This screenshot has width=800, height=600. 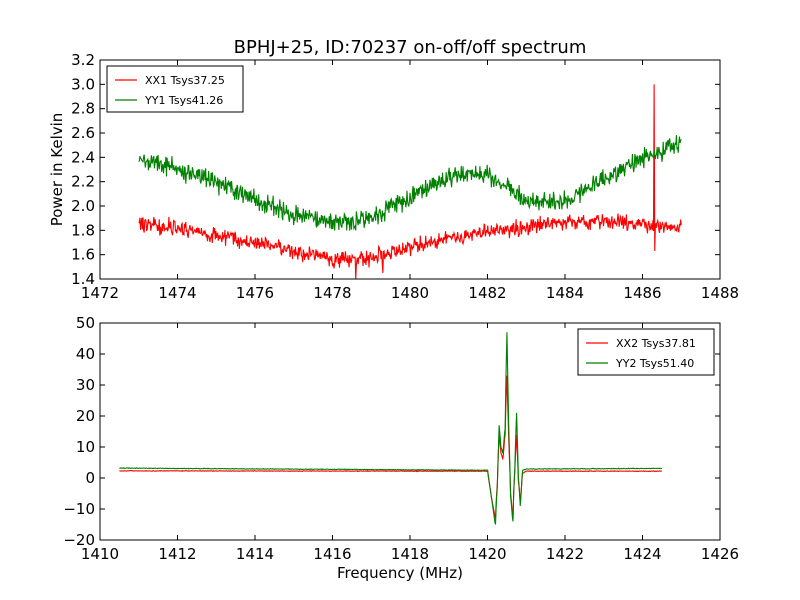 What do you see at coordinates (79, 540) in the screenshot?
I see `y-tick-label: −20` at bounding box center [79, 540].